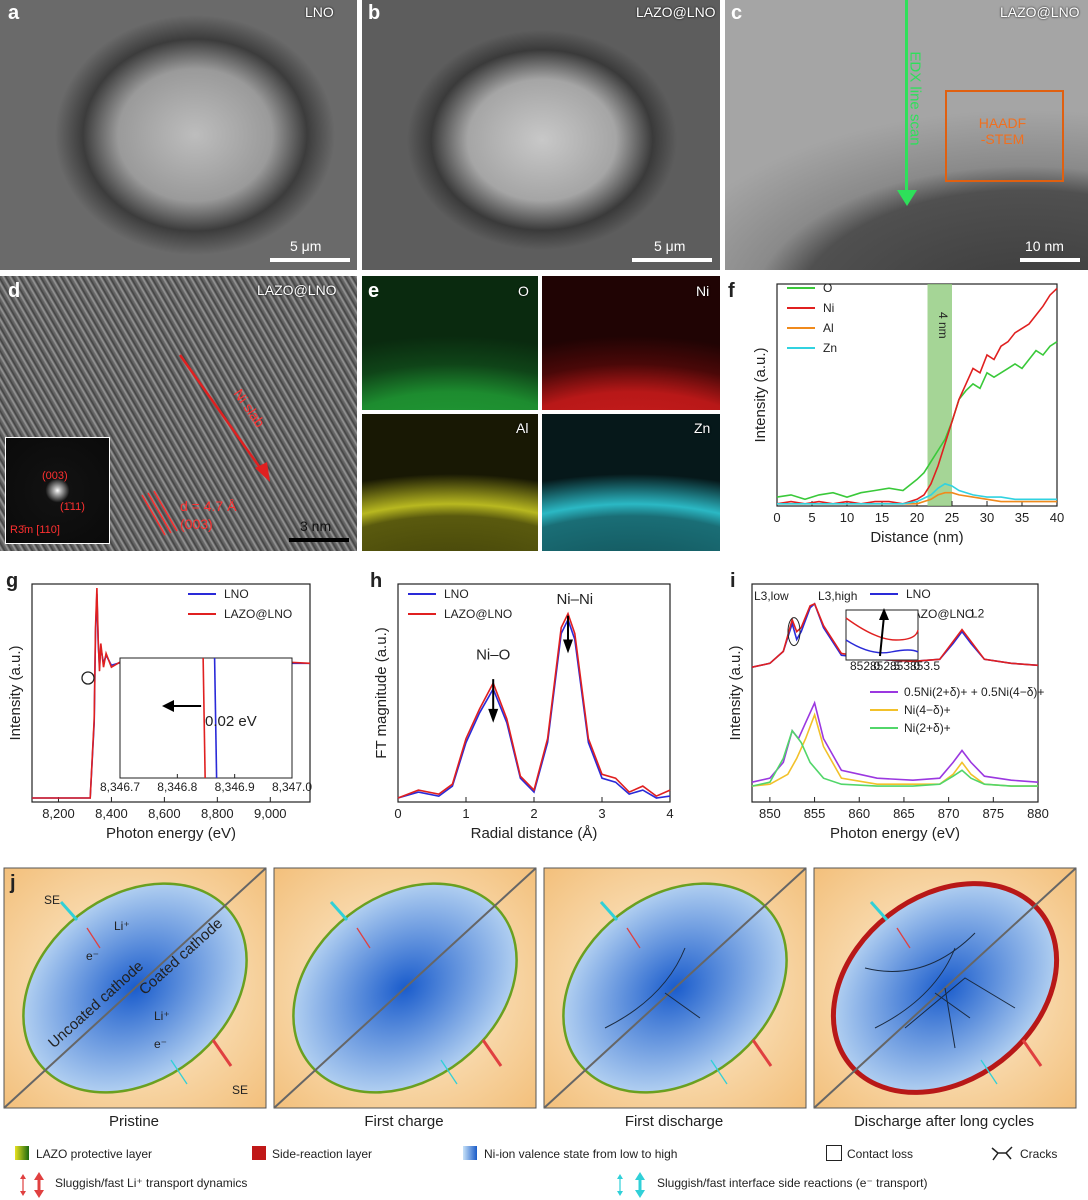 Image resolution: width=1088 pixels, height=1200 pixels. Describe the element at coordinates (310, 260) in the screenshot. I see `panel-a-scalebar` at that location.